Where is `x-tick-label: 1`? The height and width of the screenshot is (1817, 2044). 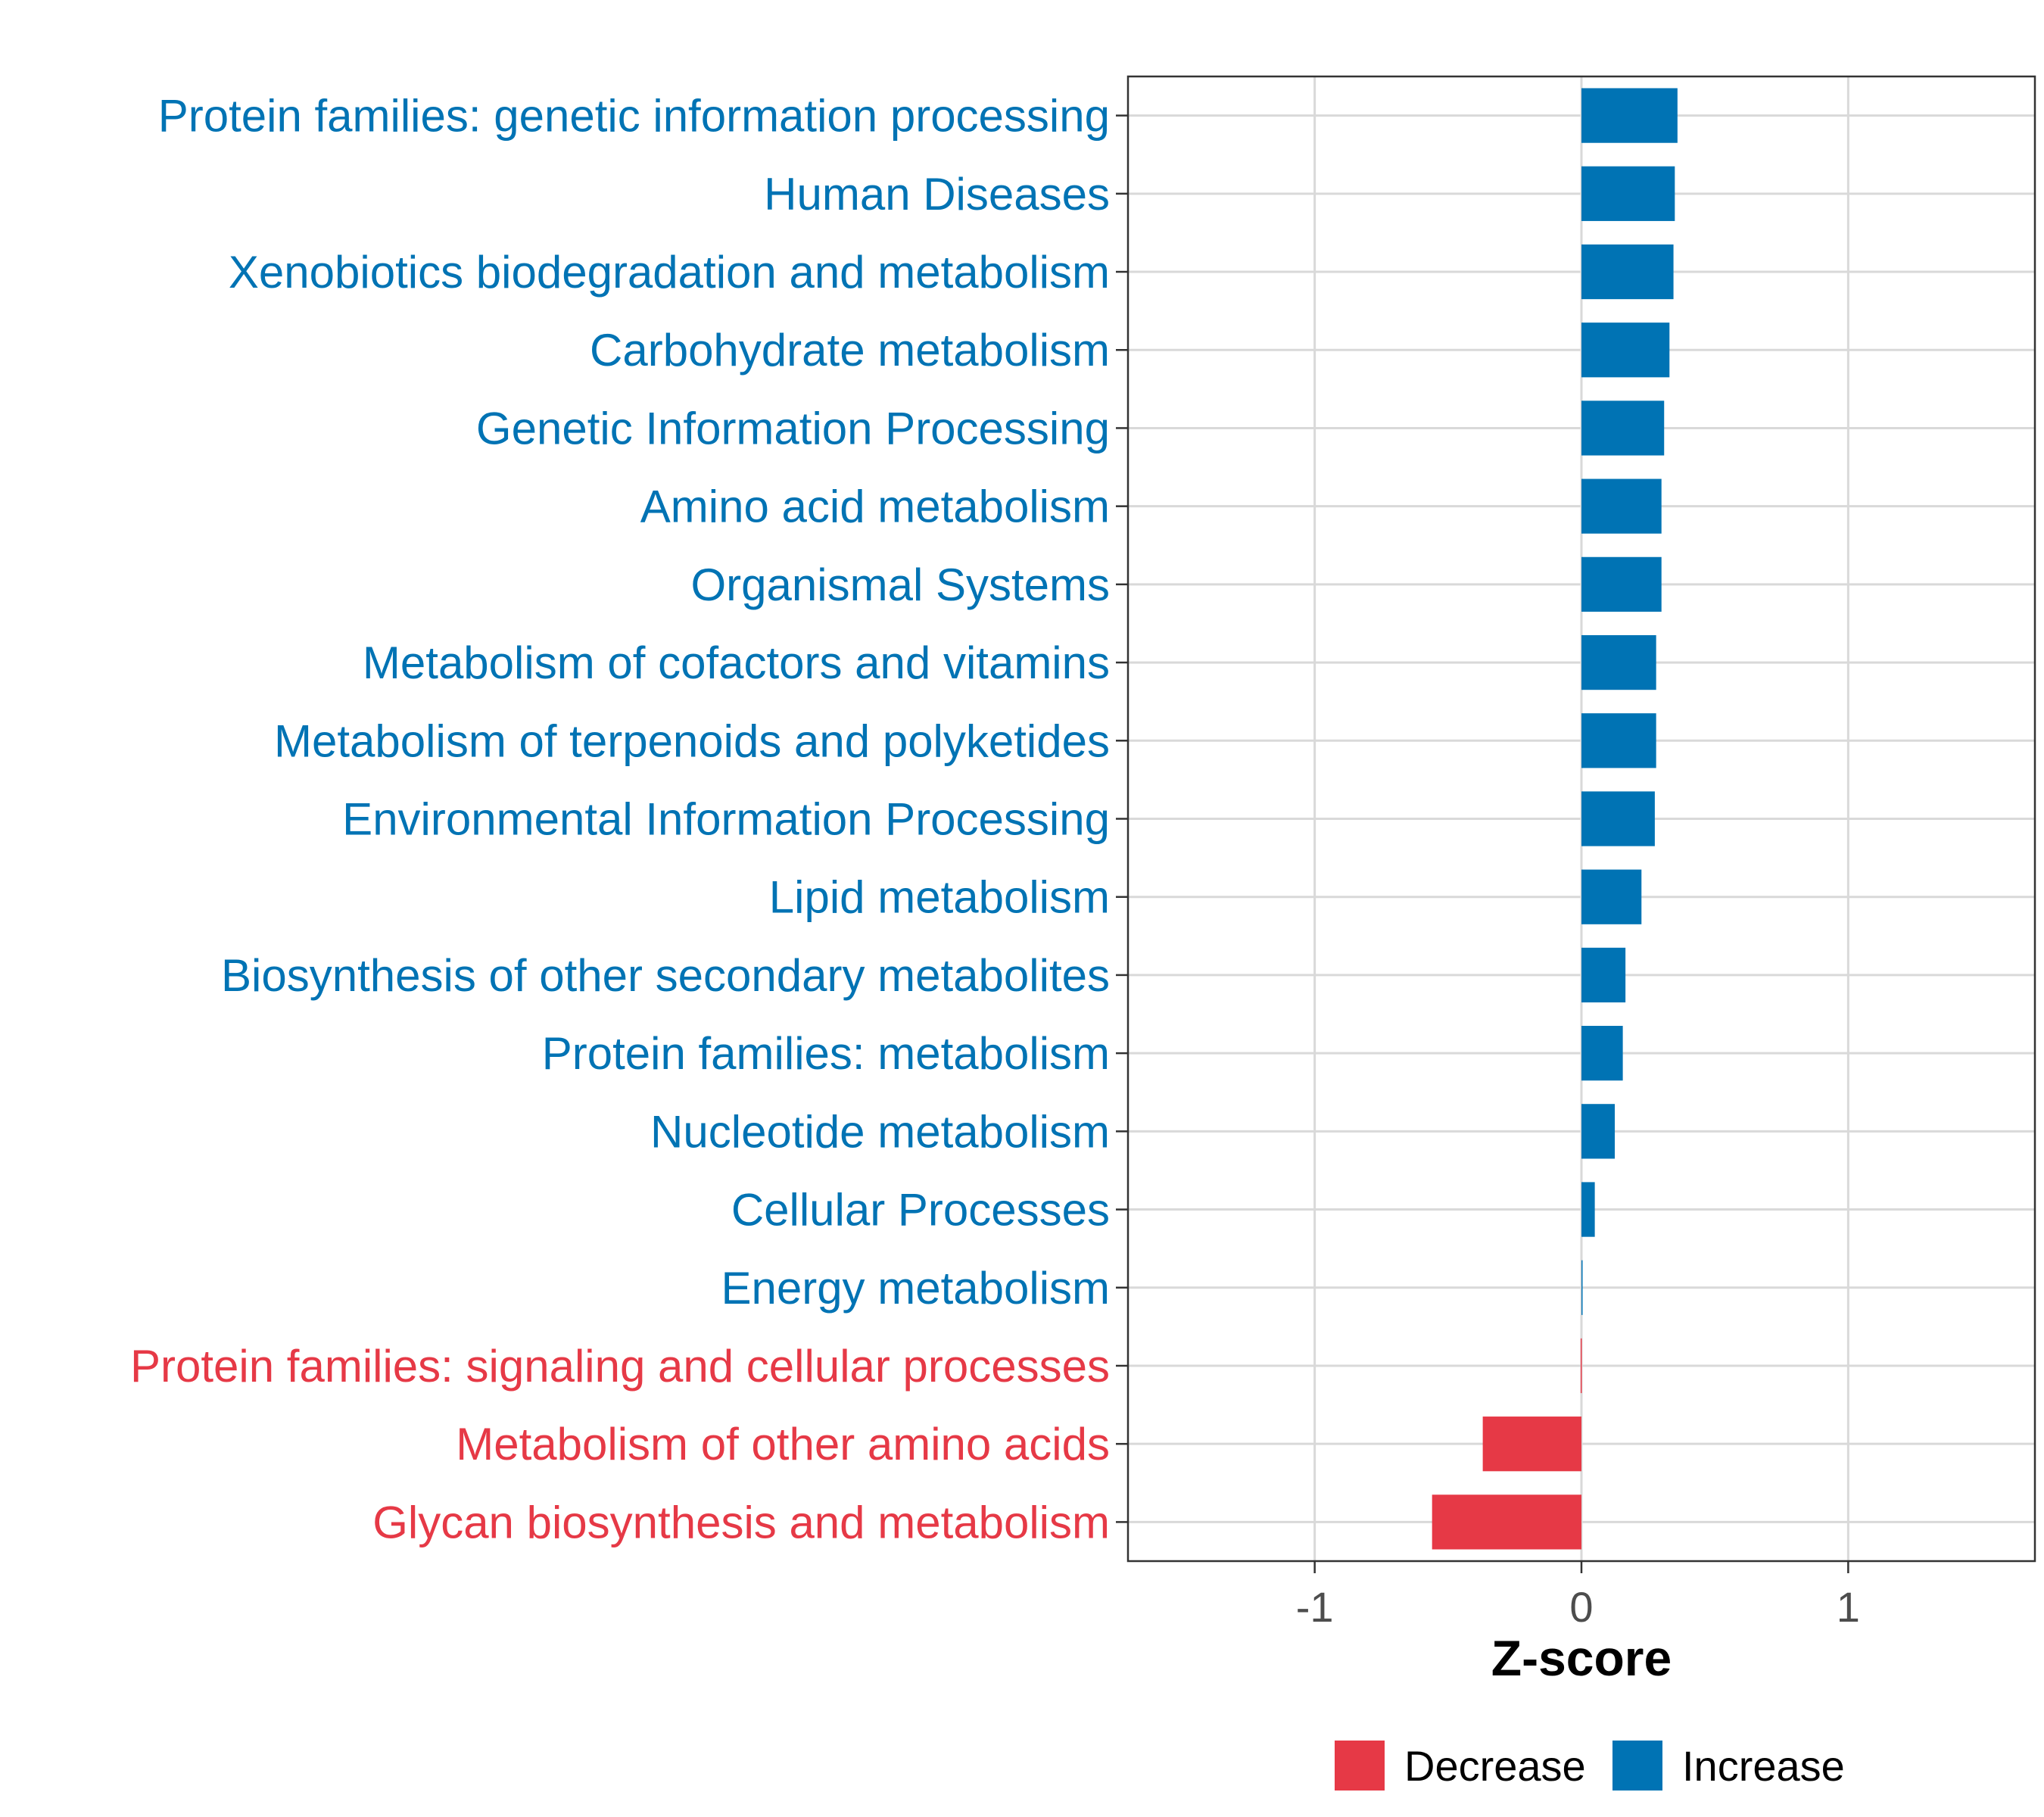 x-tick-label: 1 is located at coordinates (1848, 1607).